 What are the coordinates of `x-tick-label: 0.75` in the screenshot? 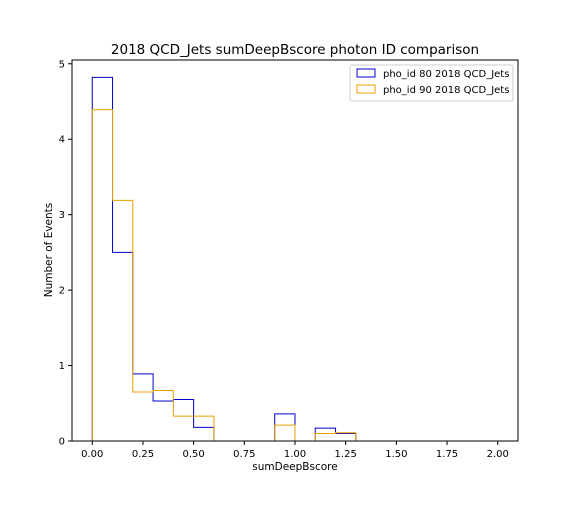 It's located at (244, 454).